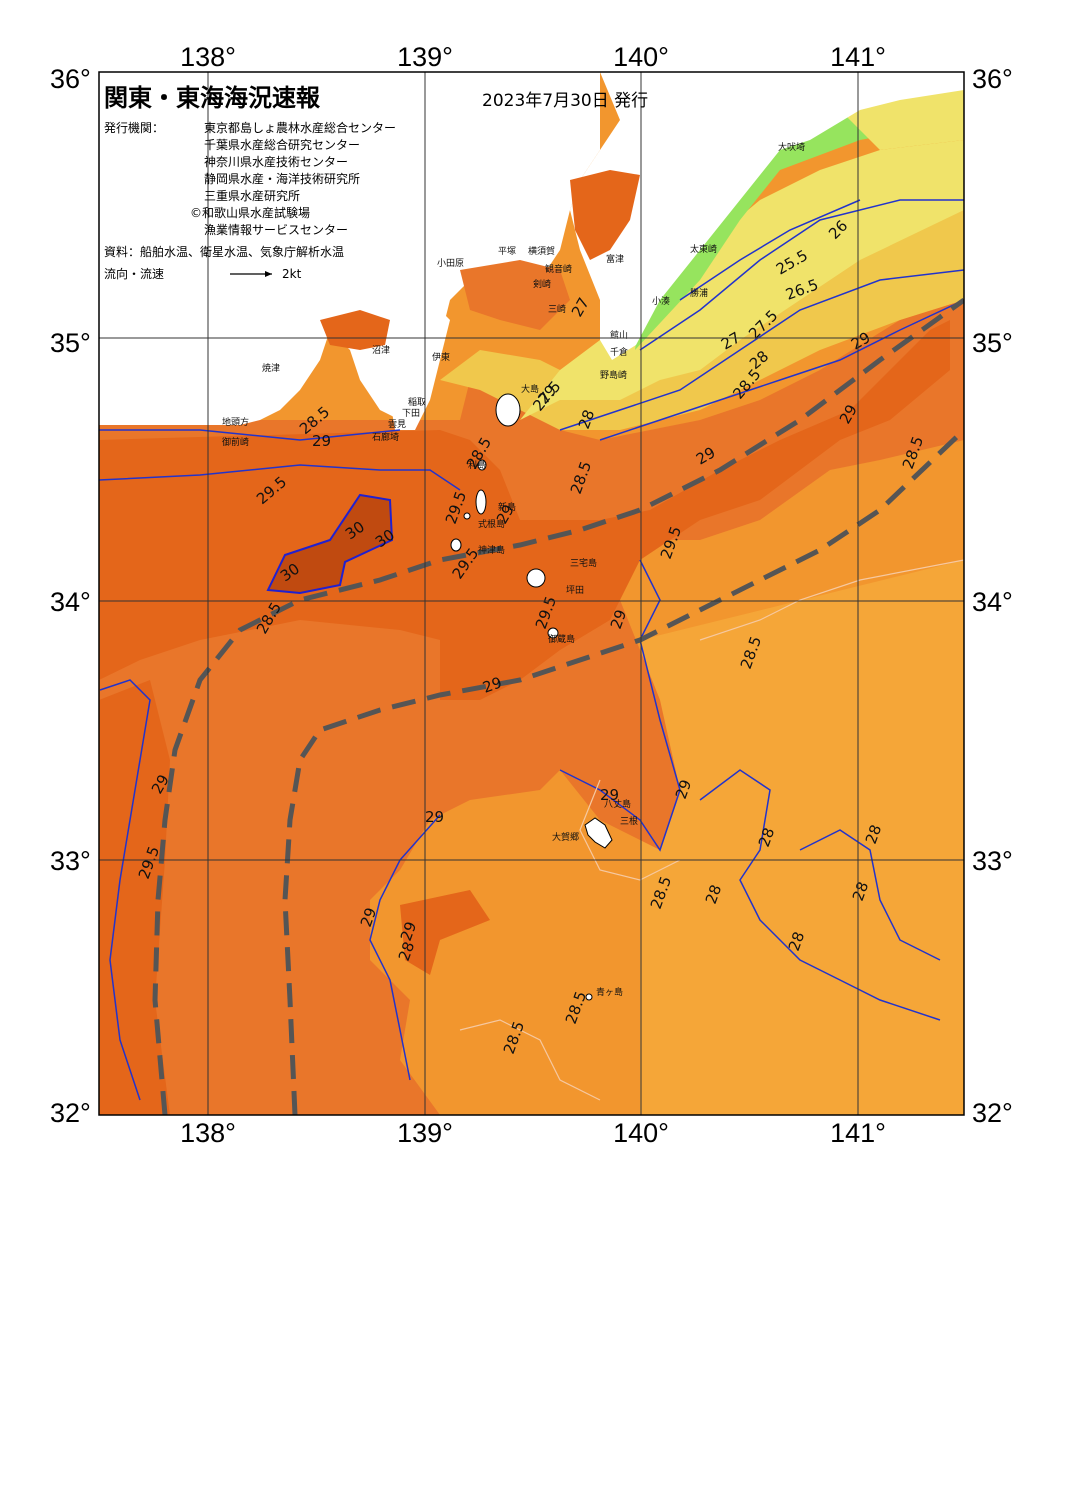 The width and height of the screenshot is (1065, 1505). Describe the element at coordinates (481, 502) in the screenshot. I see `island-niijima` at that location.